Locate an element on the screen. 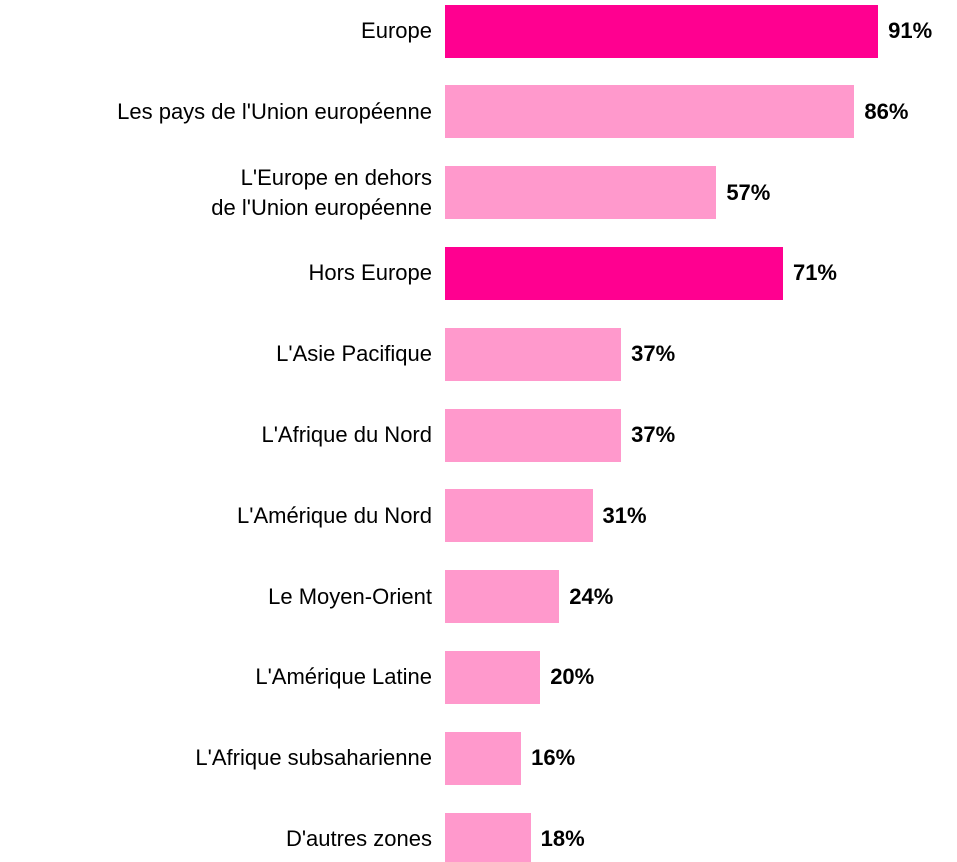 Image resolution: width=957 pixels, height=862 pixels. category-label: Le Moyen-Orient is located at coordinates (350, 596).